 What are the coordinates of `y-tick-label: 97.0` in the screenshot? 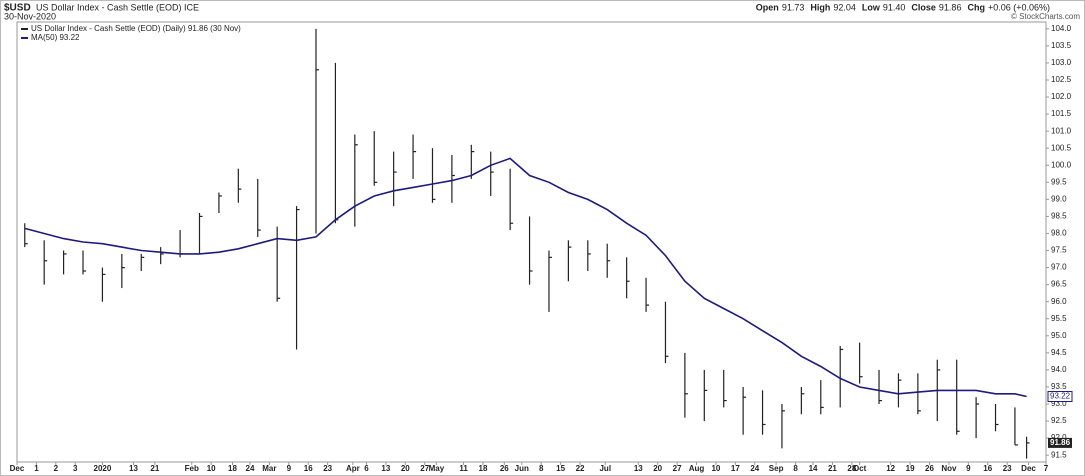 It's located at (1059, 267).